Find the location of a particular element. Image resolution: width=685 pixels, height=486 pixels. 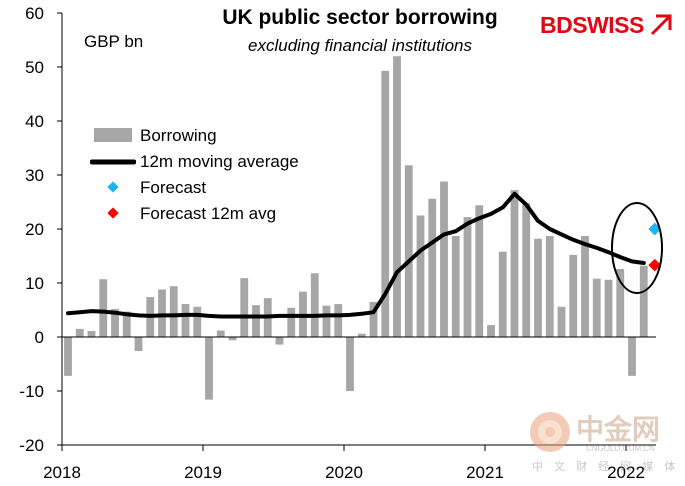

line-swatch-icon is located at coordinates (113, 162).